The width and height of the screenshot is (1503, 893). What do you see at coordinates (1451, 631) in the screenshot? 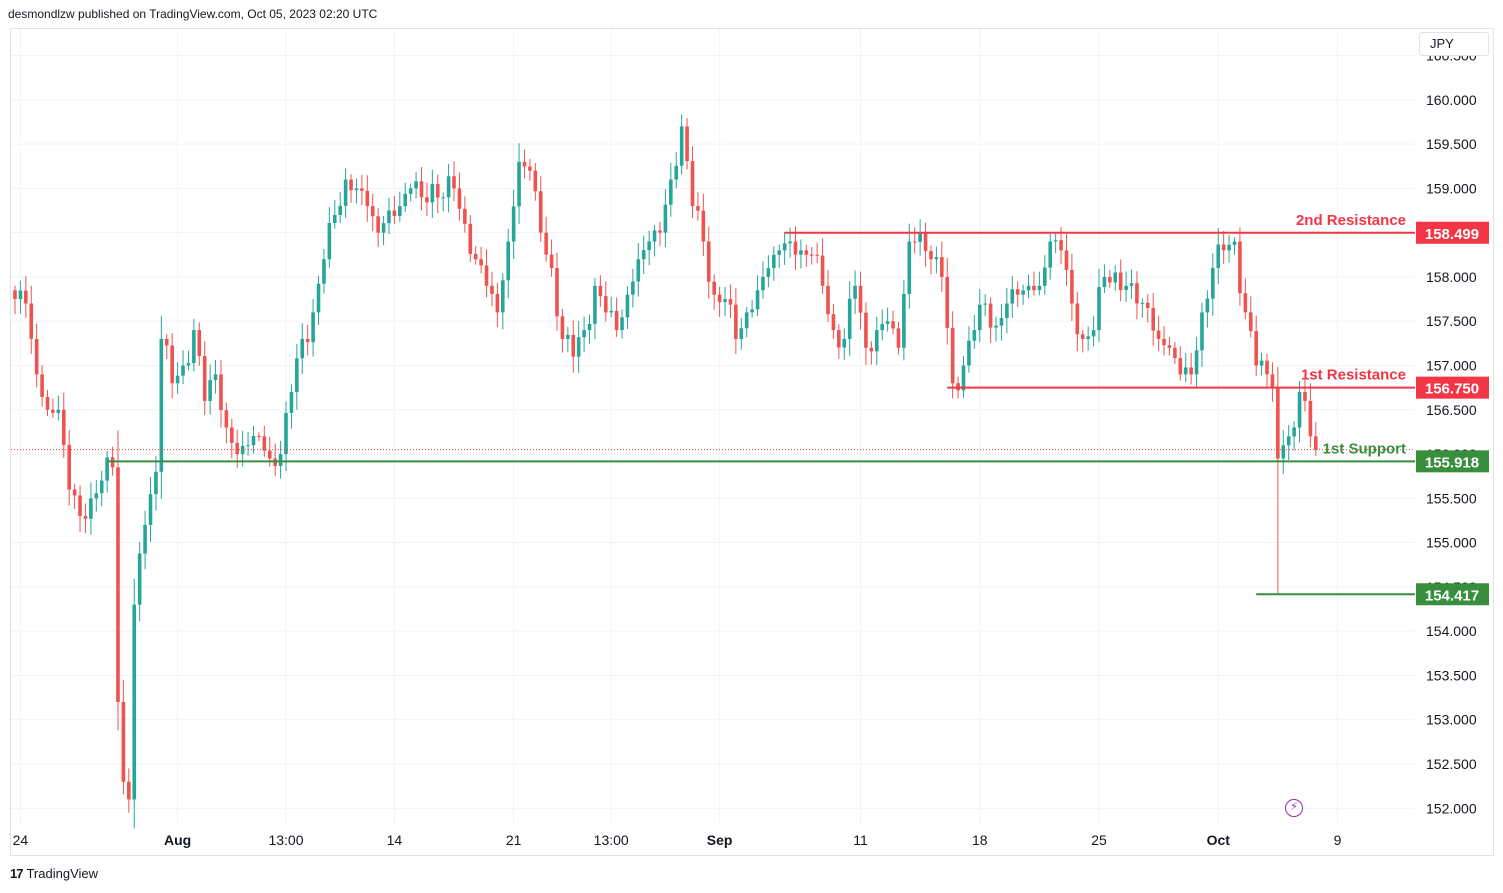
I see `price-tick-label: 154.000` at bounding box center [1451, 631].